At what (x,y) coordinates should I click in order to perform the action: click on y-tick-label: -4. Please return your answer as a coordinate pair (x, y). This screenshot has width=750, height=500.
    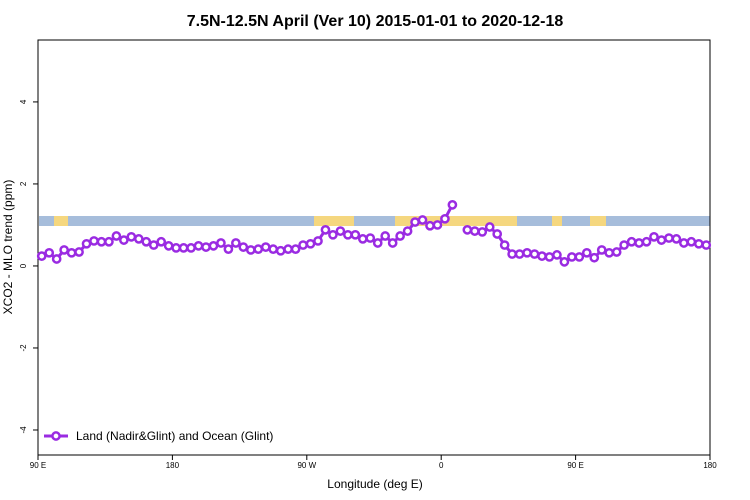
    Looking at the image, I should click on (23, 430).